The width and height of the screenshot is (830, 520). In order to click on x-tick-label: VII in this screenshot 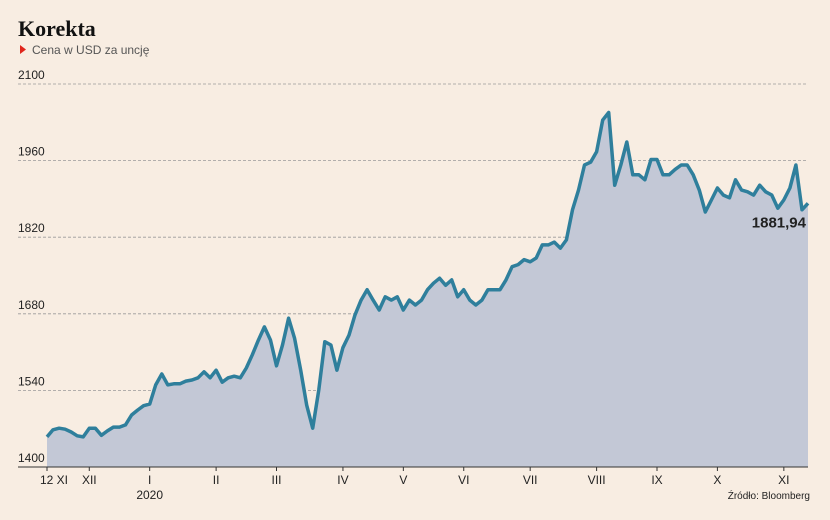, I will do `click(530, 480)`.